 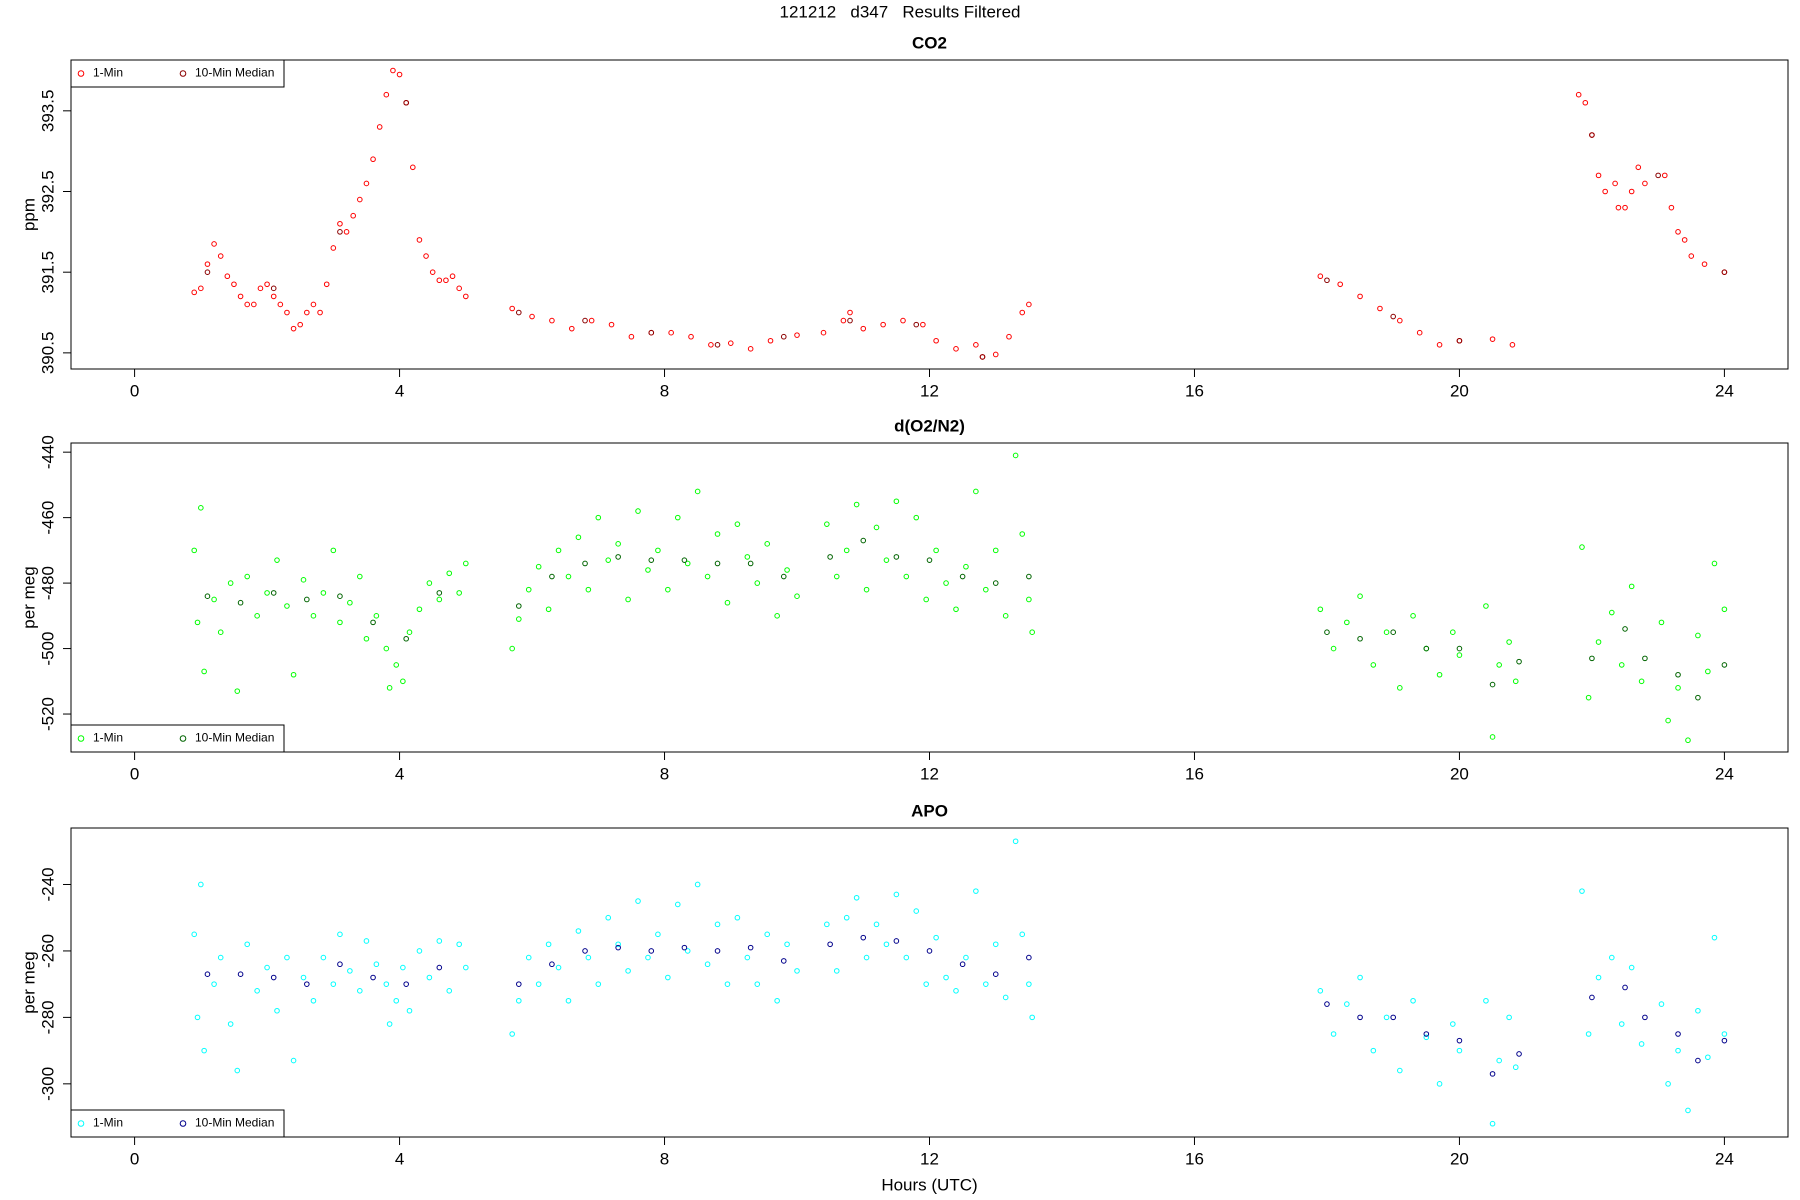 What do you see at coordinates (28, 214) in the screenshot?
I see `y-axis-label: ppm` at bounding box center [28, 214].